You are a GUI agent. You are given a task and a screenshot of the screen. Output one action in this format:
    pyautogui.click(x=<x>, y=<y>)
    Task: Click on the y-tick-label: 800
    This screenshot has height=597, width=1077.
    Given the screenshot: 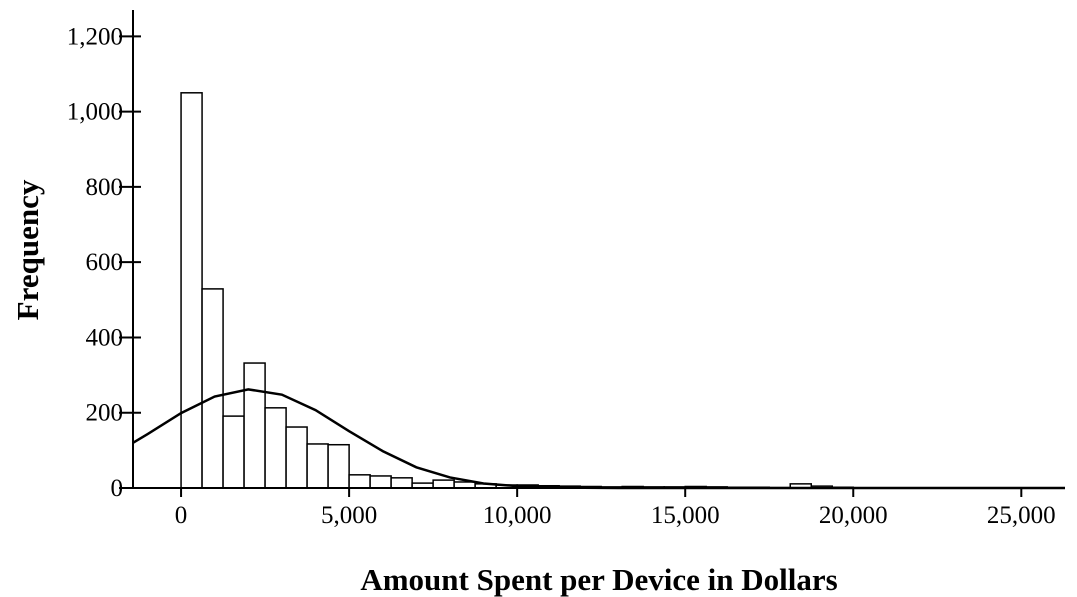 What is the action you would take?
    pyautogui.click(x=105, y=187)
    